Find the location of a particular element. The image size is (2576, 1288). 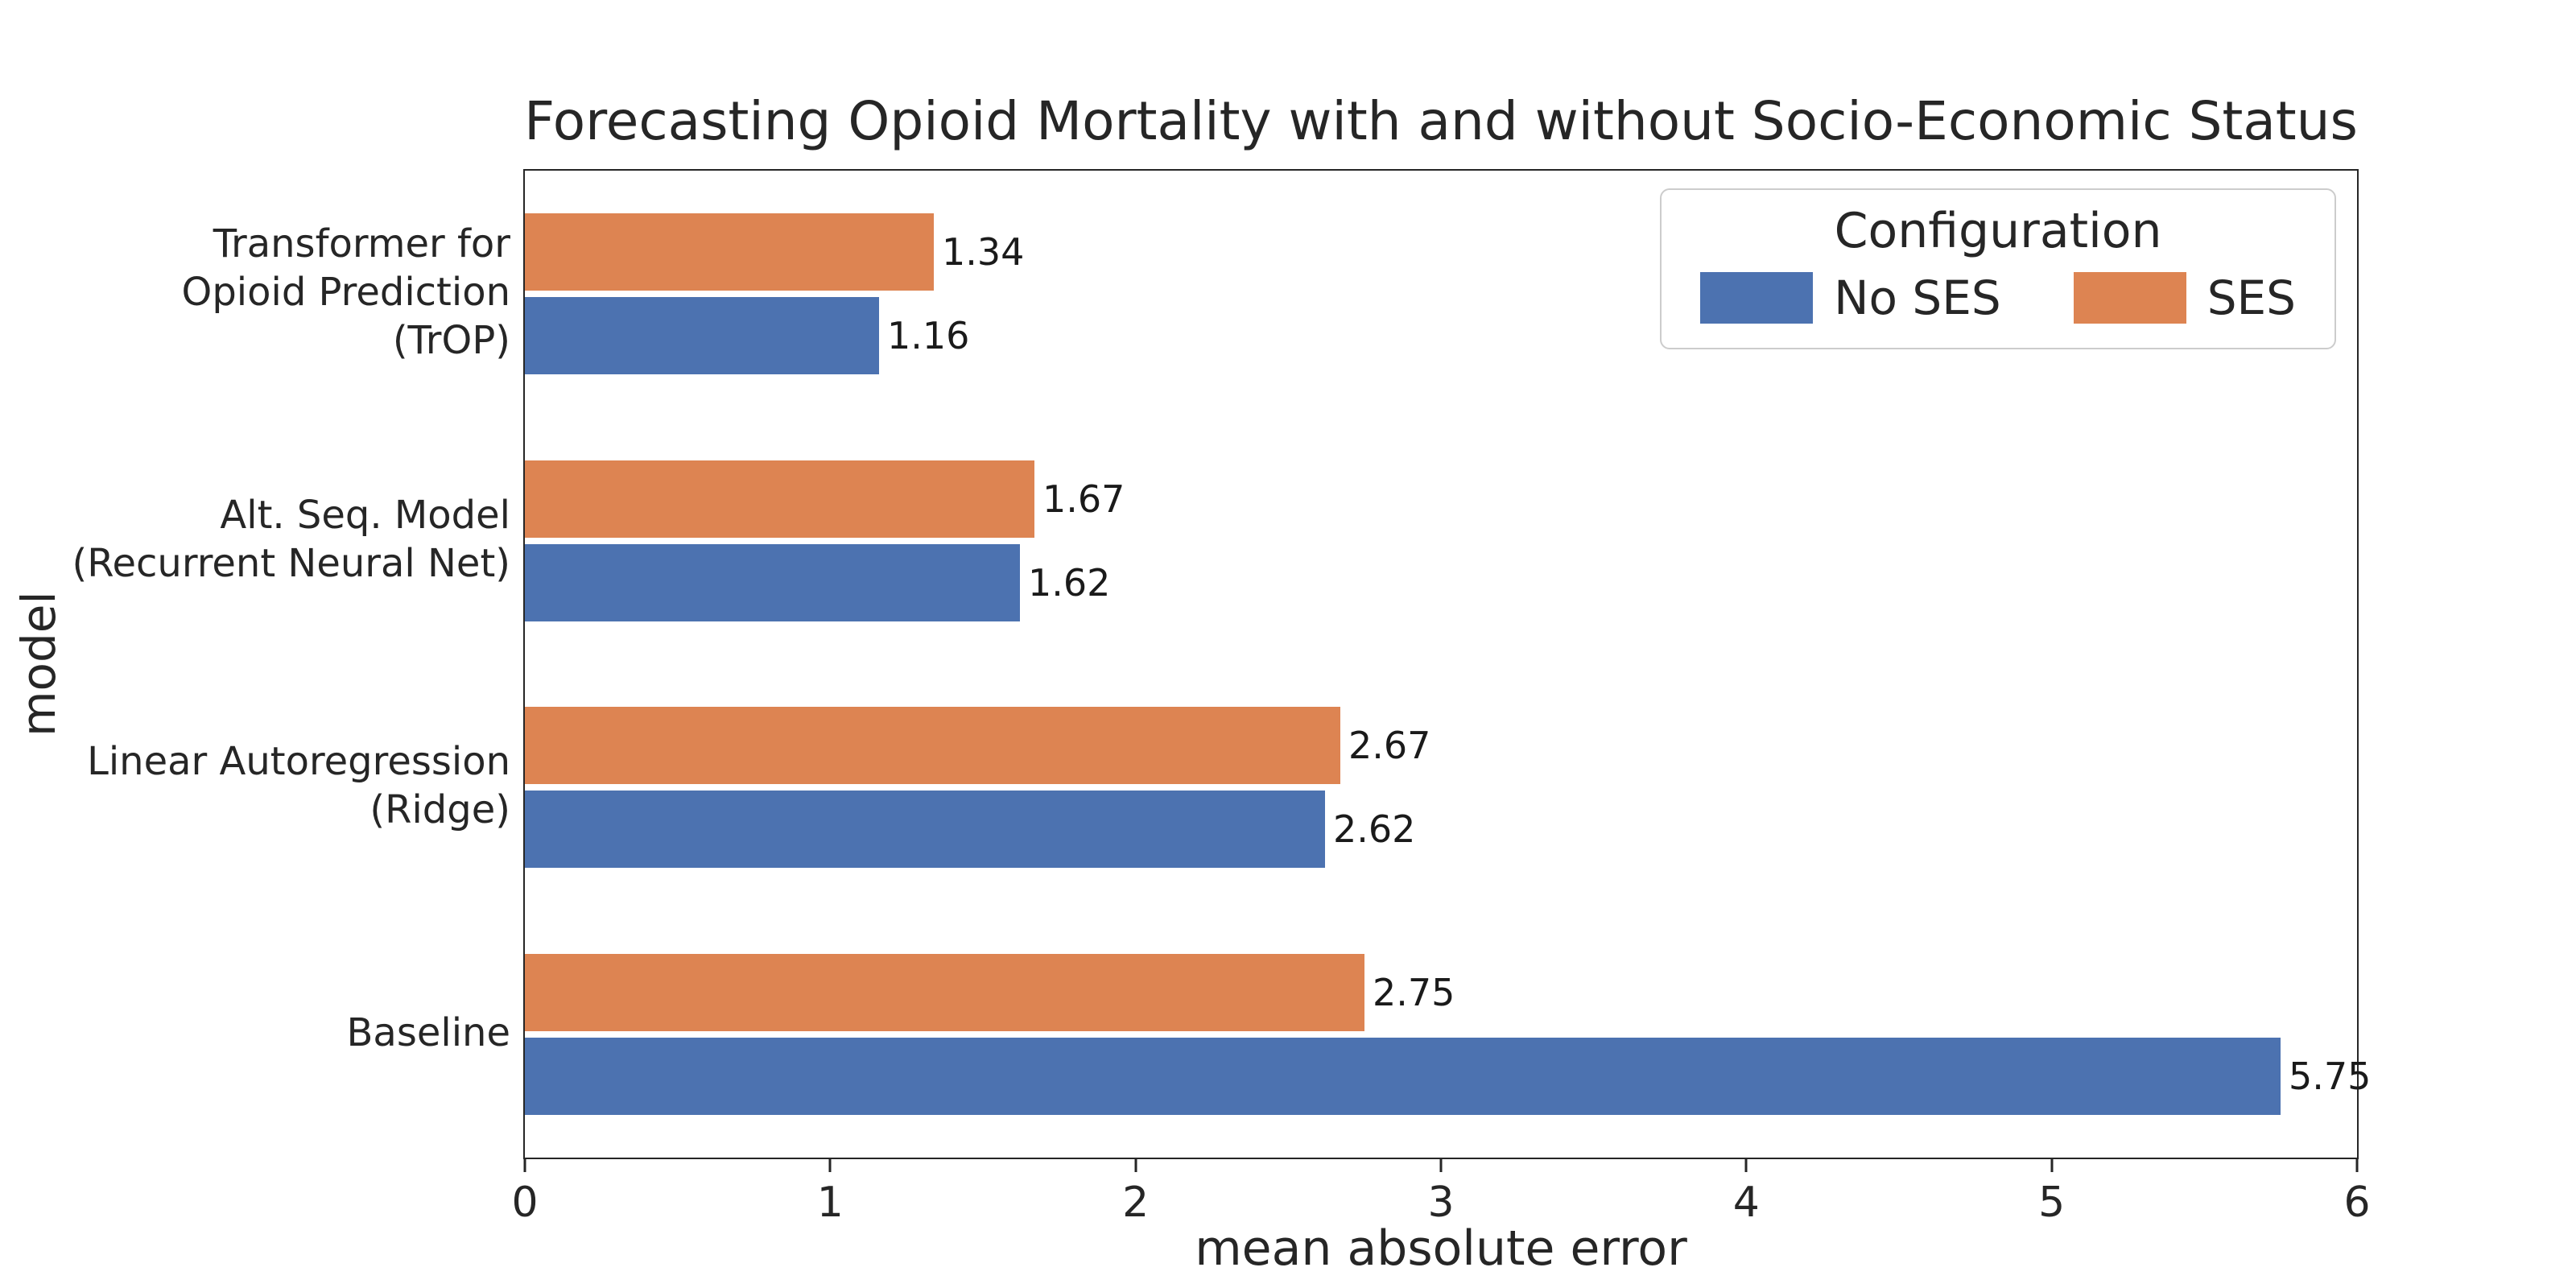

category-label: Transformer for Opioid Prediction (TrOP) is located at coordinates (345, 292).